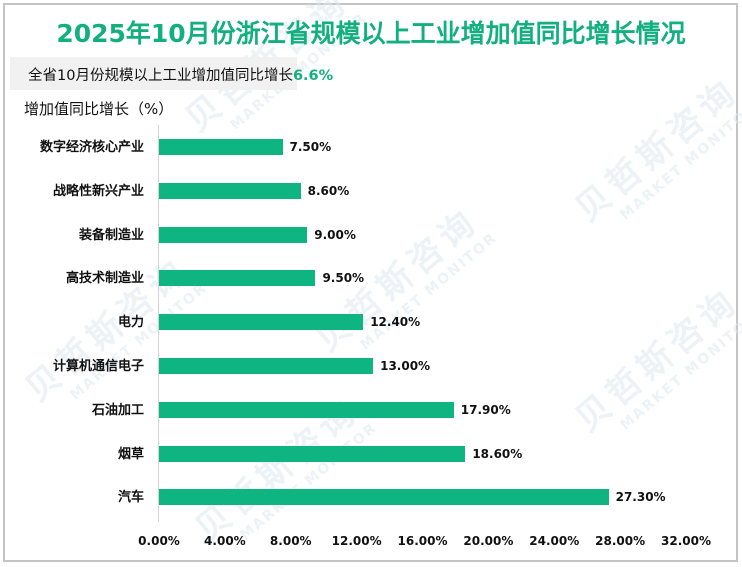 This screenshot has width=742, height=567. Describe the element at coordinates (290, 541) in the screenshot. I see `x-tick-label: 8.00%` at that location.